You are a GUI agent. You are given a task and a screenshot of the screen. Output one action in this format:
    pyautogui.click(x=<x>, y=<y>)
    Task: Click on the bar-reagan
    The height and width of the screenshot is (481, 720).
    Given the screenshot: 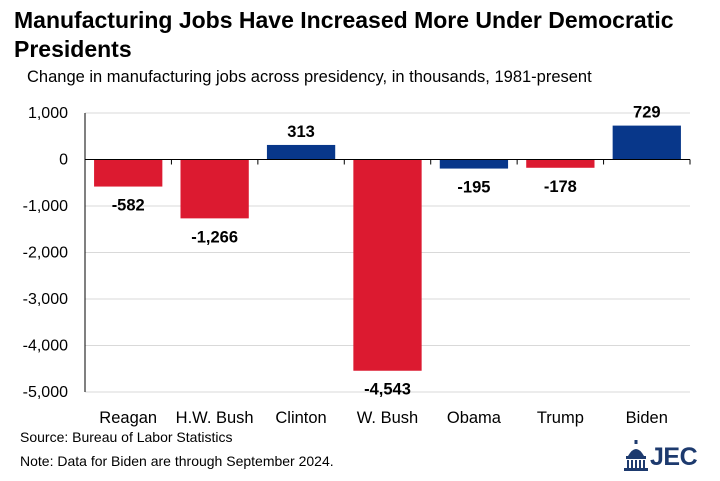 What is the action you would take?
    pyautogui.click(x=128, y=173)
    